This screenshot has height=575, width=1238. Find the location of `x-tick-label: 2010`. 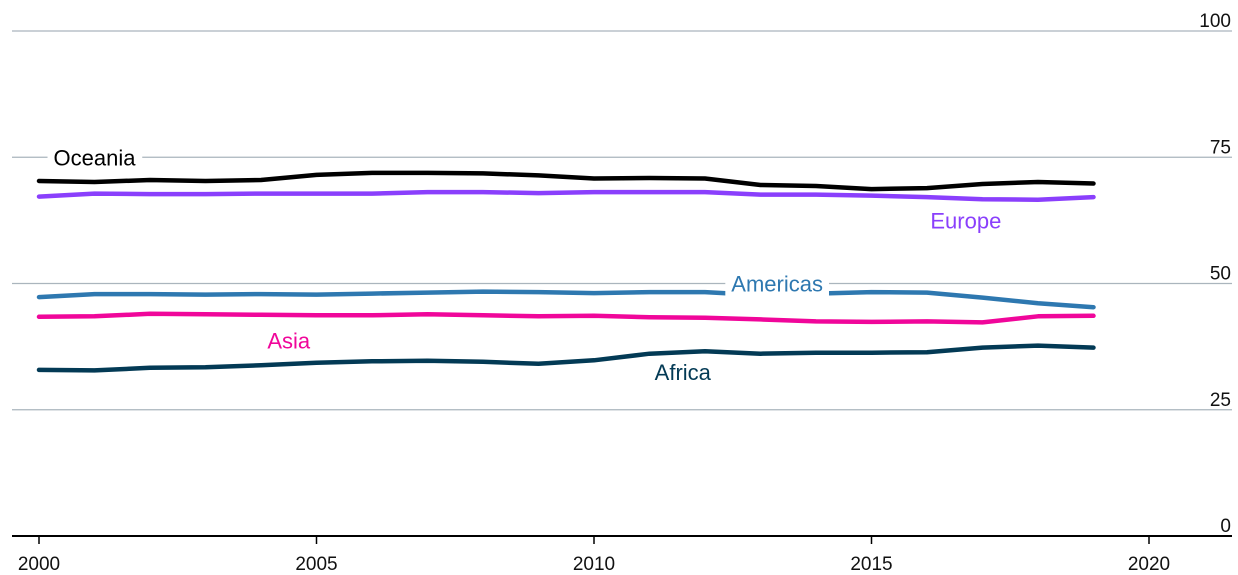

x-tick-label: 2010 is located at coordinates (594, 564).